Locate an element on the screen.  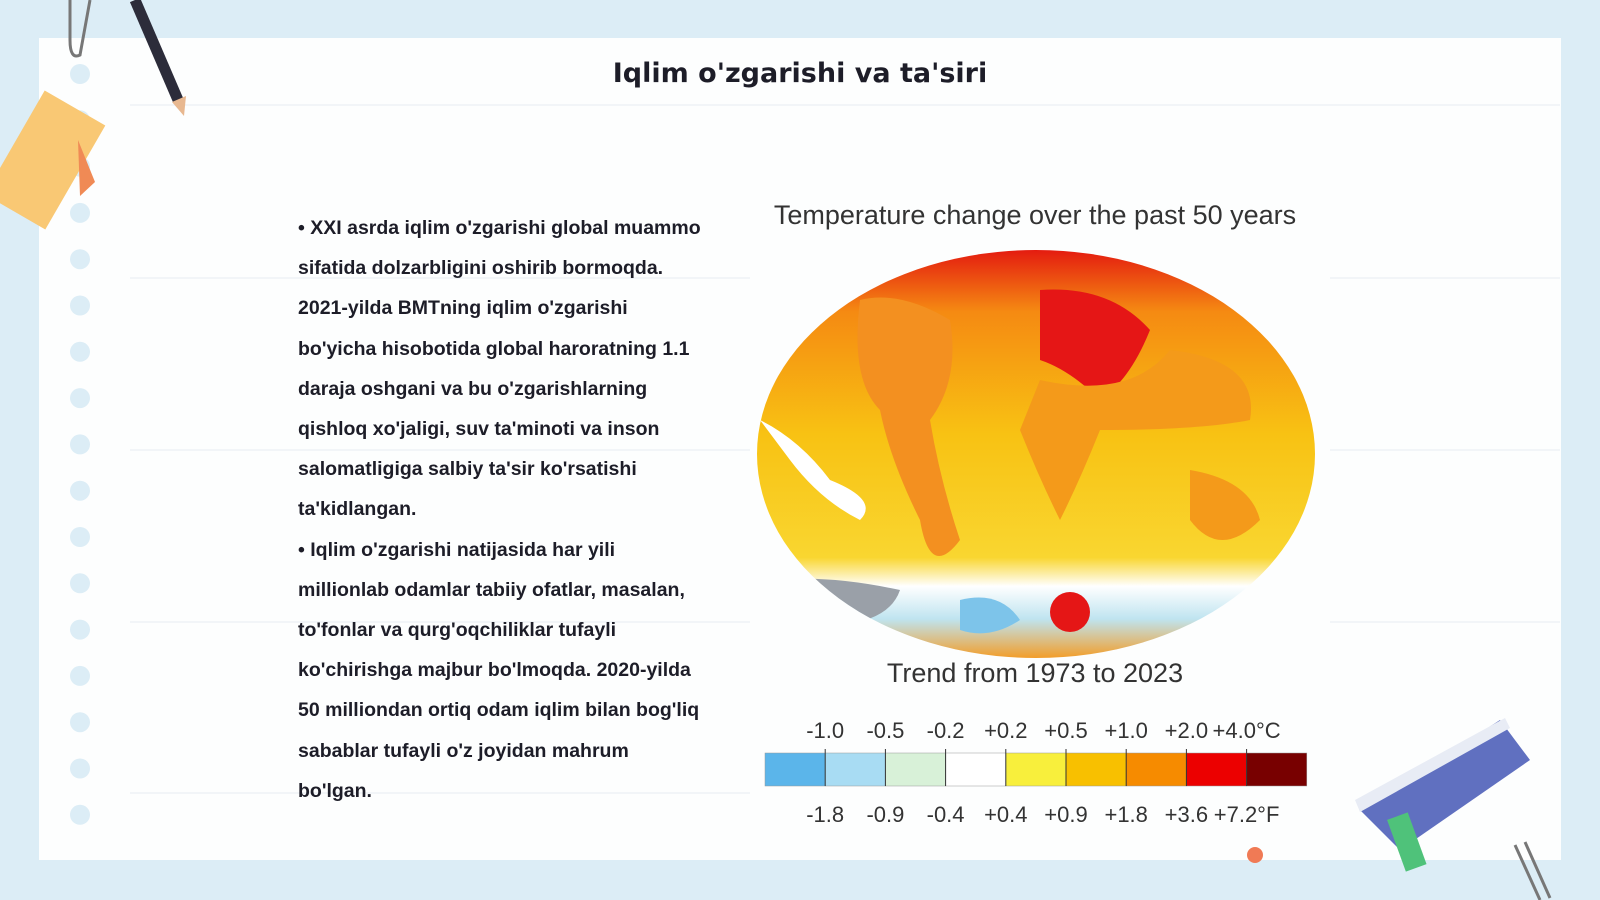
legend-label-celsius: +0.5 is located at coordinates (1065, 730).